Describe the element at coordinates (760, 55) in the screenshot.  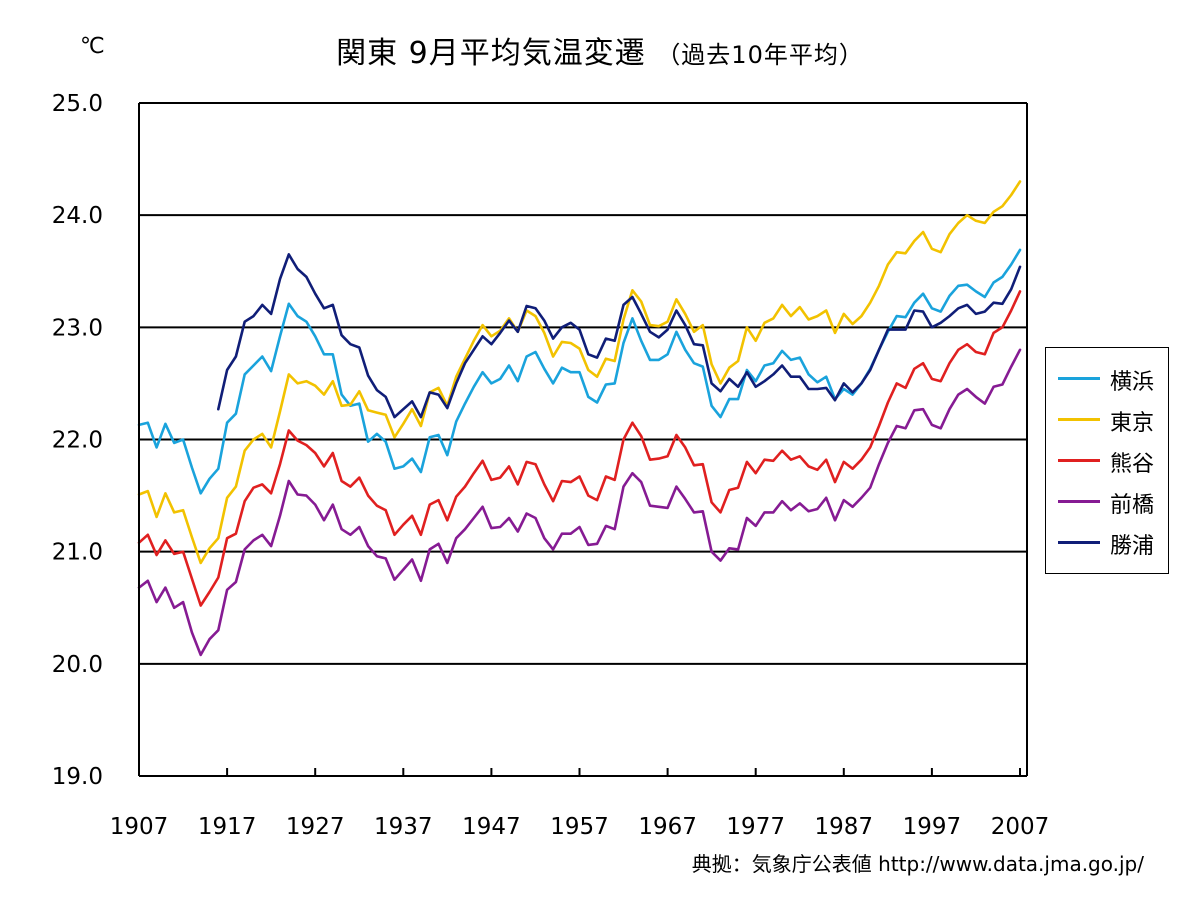
I see `chart-title-subtitle: （過去10年平均）` at that location.